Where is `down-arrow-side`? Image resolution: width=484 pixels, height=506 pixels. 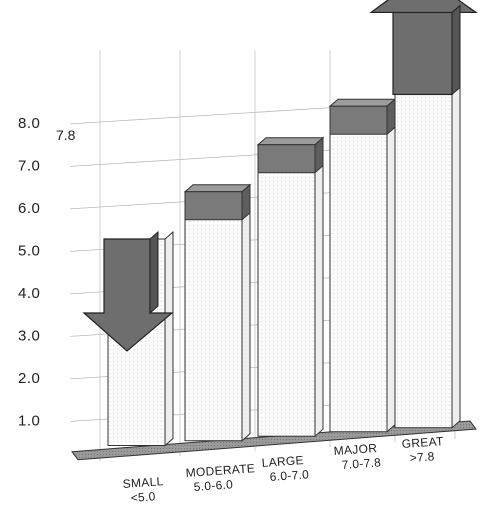 down-arrow-side is located at coordinates (154, 272).